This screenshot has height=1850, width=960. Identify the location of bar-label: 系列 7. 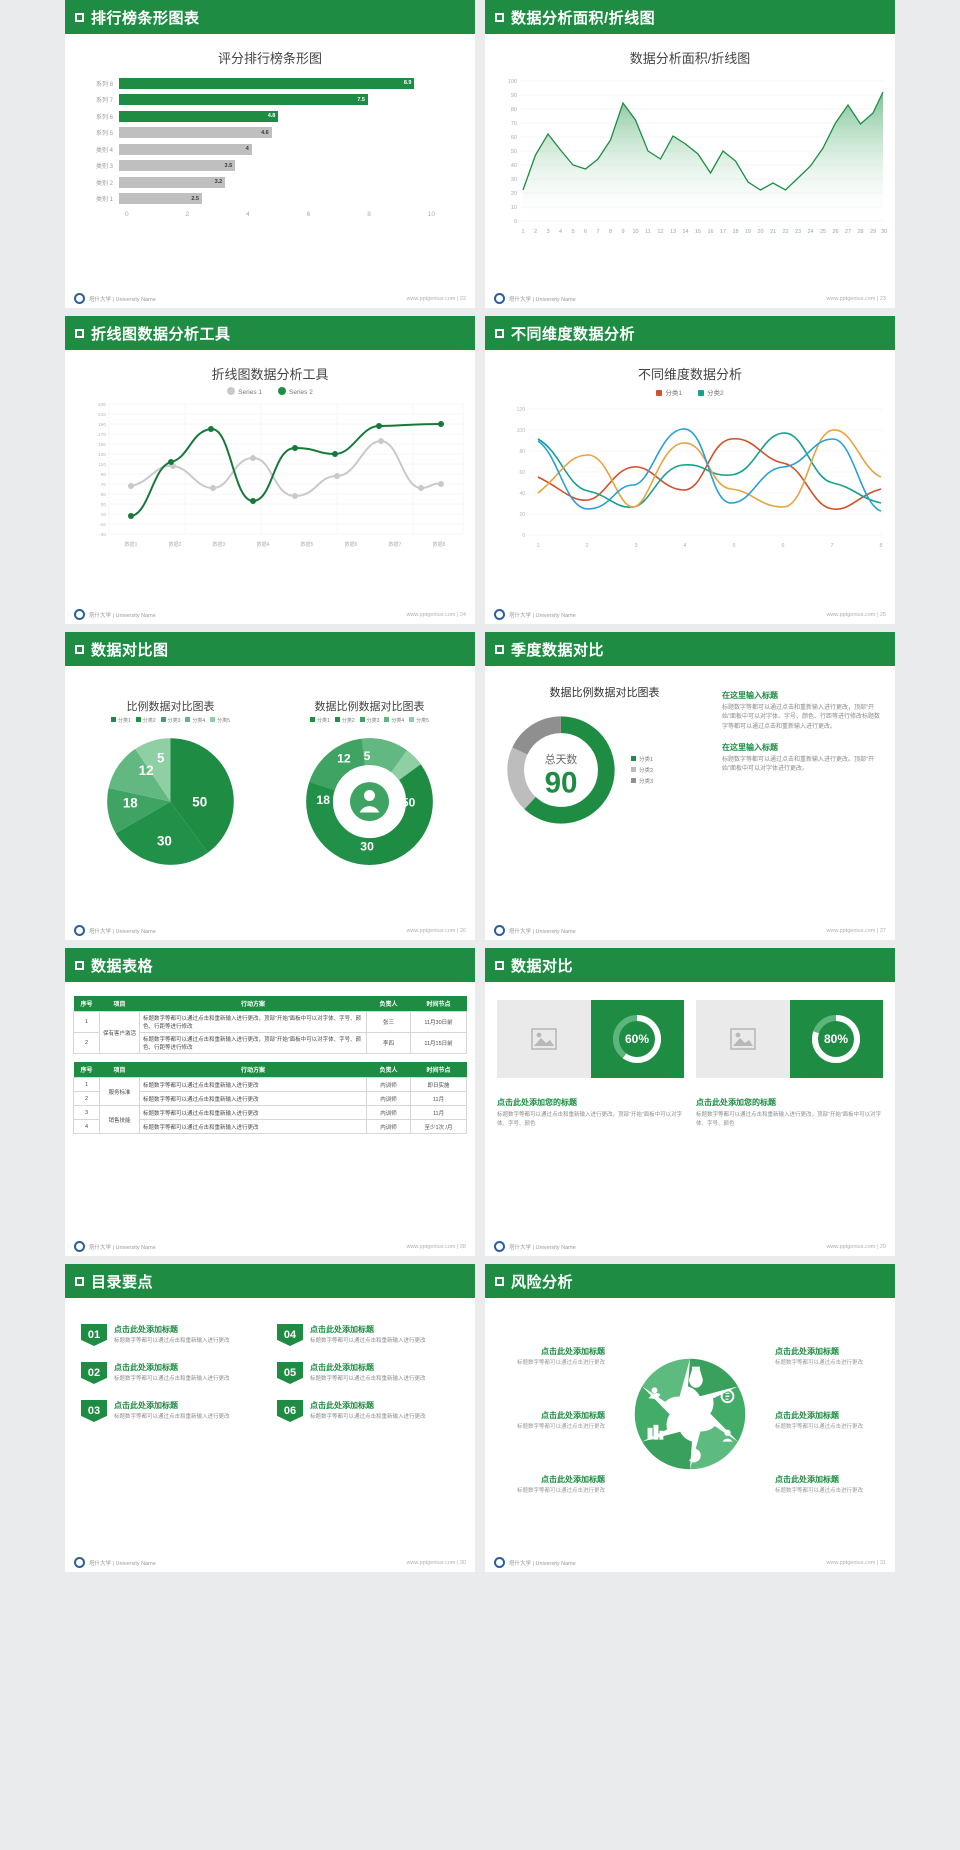
(104, 101).